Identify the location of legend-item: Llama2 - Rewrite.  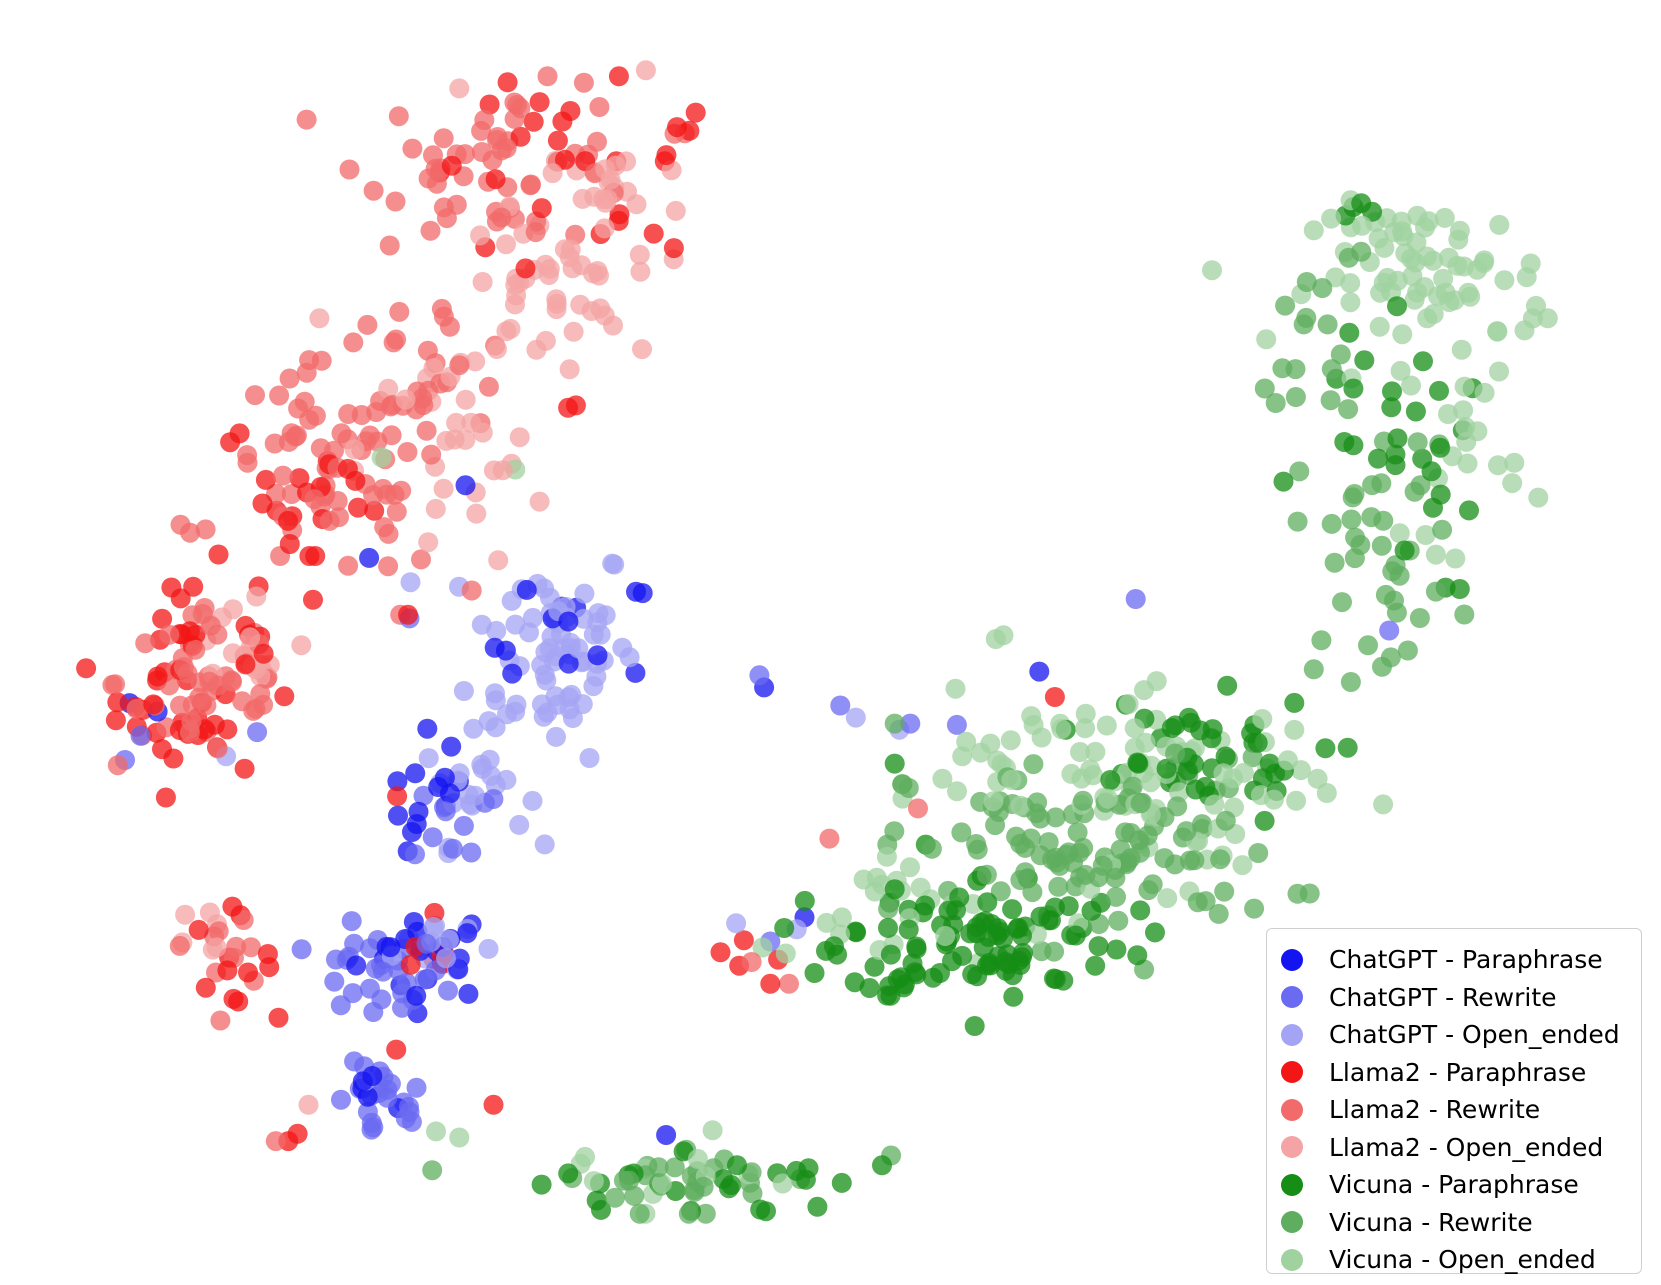
(1461, 1110).